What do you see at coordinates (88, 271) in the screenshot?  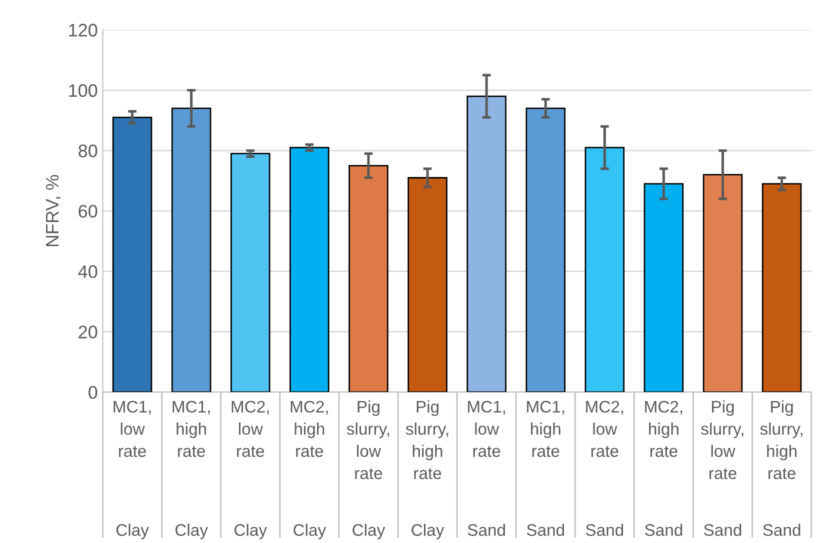 I see `y-tick-label: 40` at bounding box center [88, 271].